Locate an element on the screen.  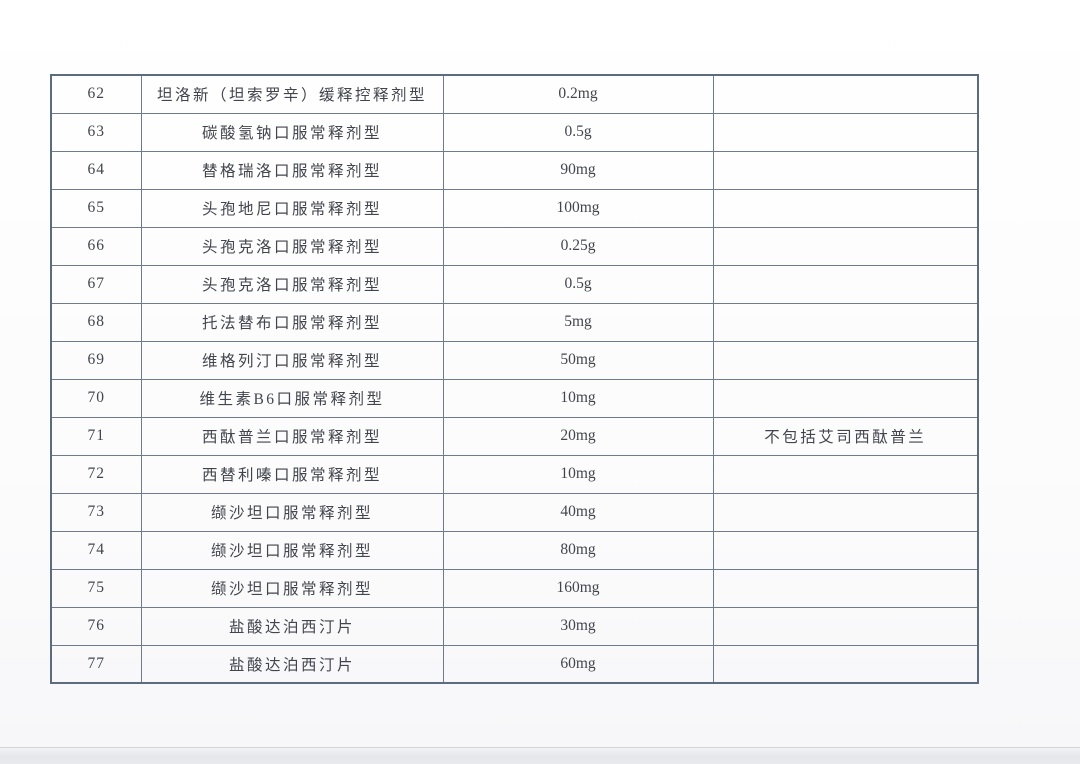
table-row: 76 盐酸达泊西汀片 30mg is located at coordinates (514, 626).